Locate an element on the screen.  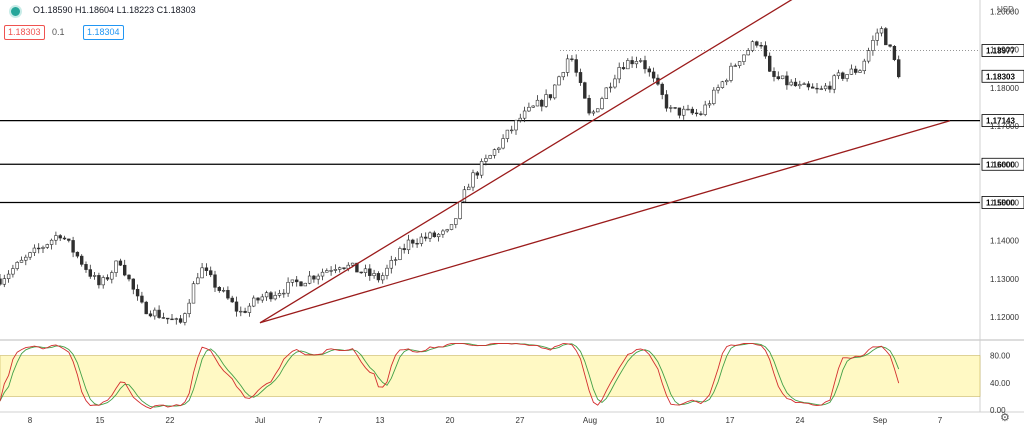
stochastic-band is located at coordinates (490, 376).